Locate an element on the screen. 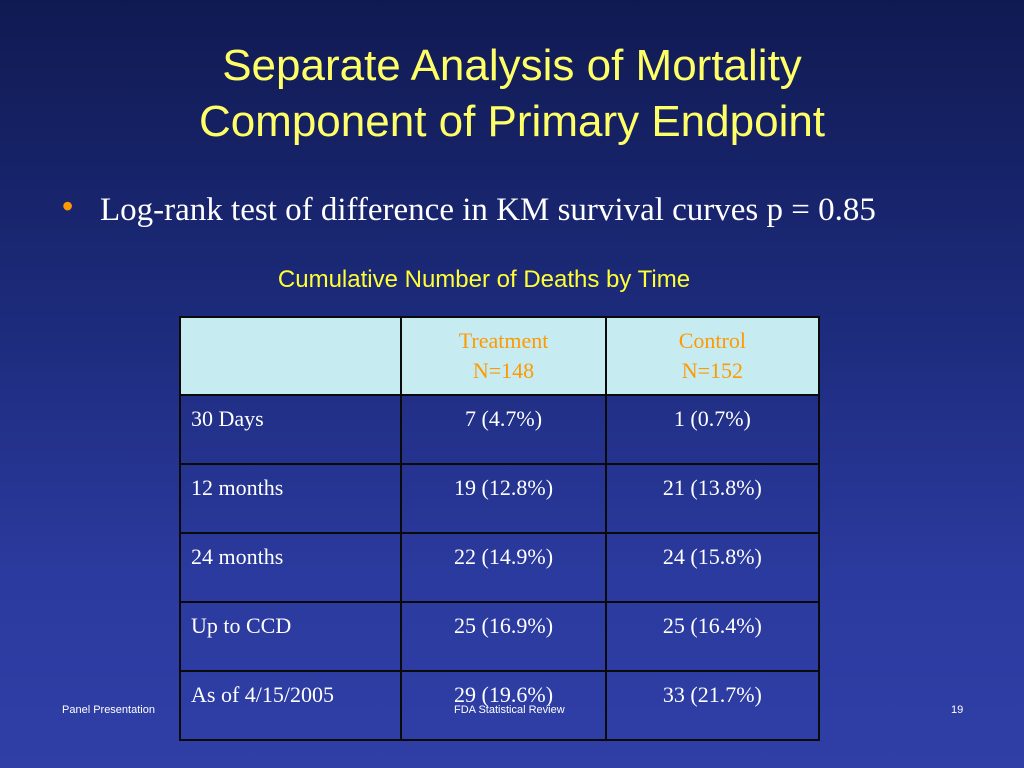  header-blank-cell is located at coordinates (290, 356).